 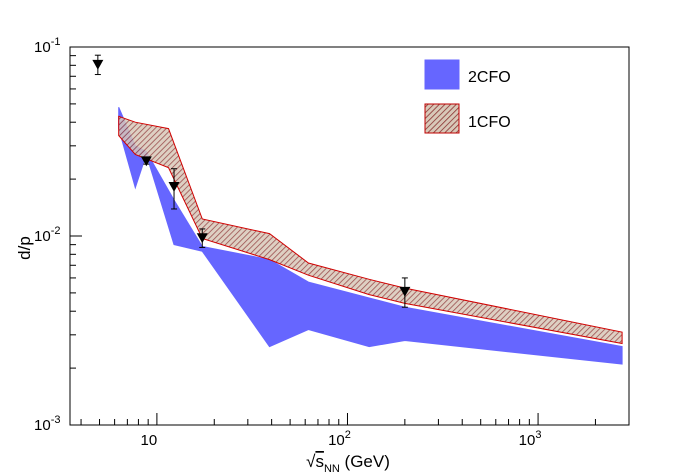 I want to click on x-tick-label: 10², so click(x=339, y=439).